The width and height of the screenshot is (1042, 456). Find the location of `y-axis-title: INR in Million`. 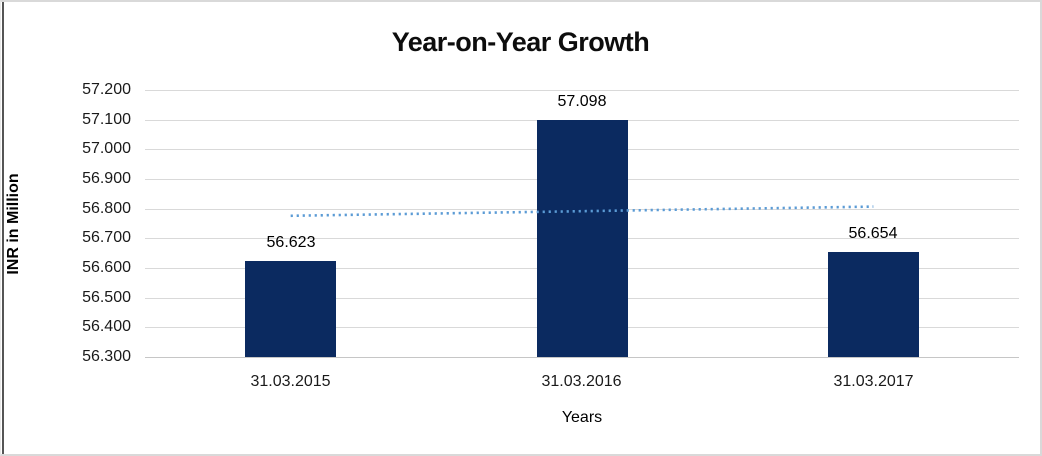

y-axis-title: INR in Million is located at coordinates (13, 224).